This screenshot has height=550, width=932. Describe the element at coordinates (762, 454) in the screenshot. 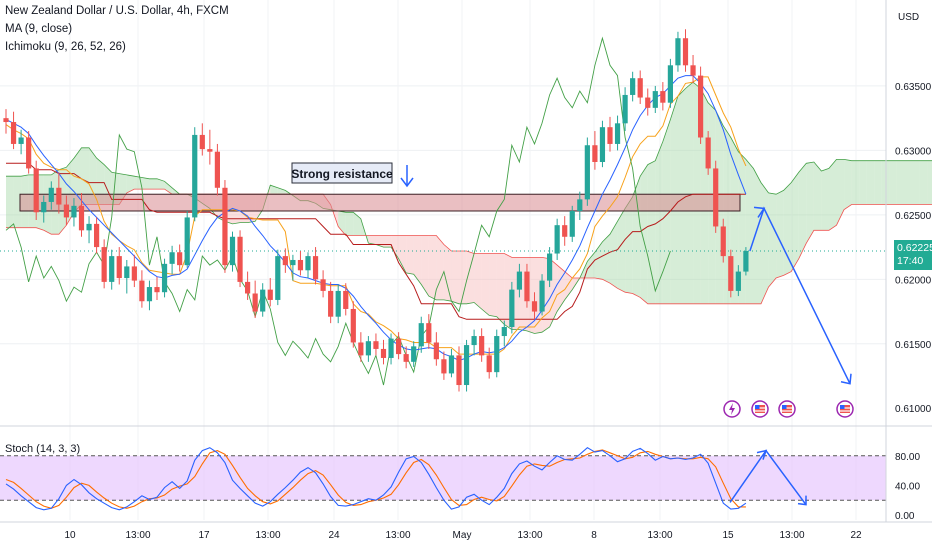

I see `stoch-arrow-head-up` at that location.